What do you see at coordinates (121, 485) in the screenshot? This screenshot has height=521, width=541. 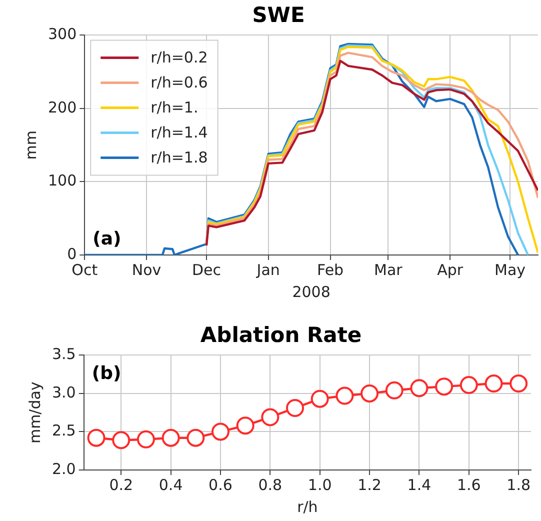 I see `x-tick-label: 0.2` at bounding box center [121, 485].